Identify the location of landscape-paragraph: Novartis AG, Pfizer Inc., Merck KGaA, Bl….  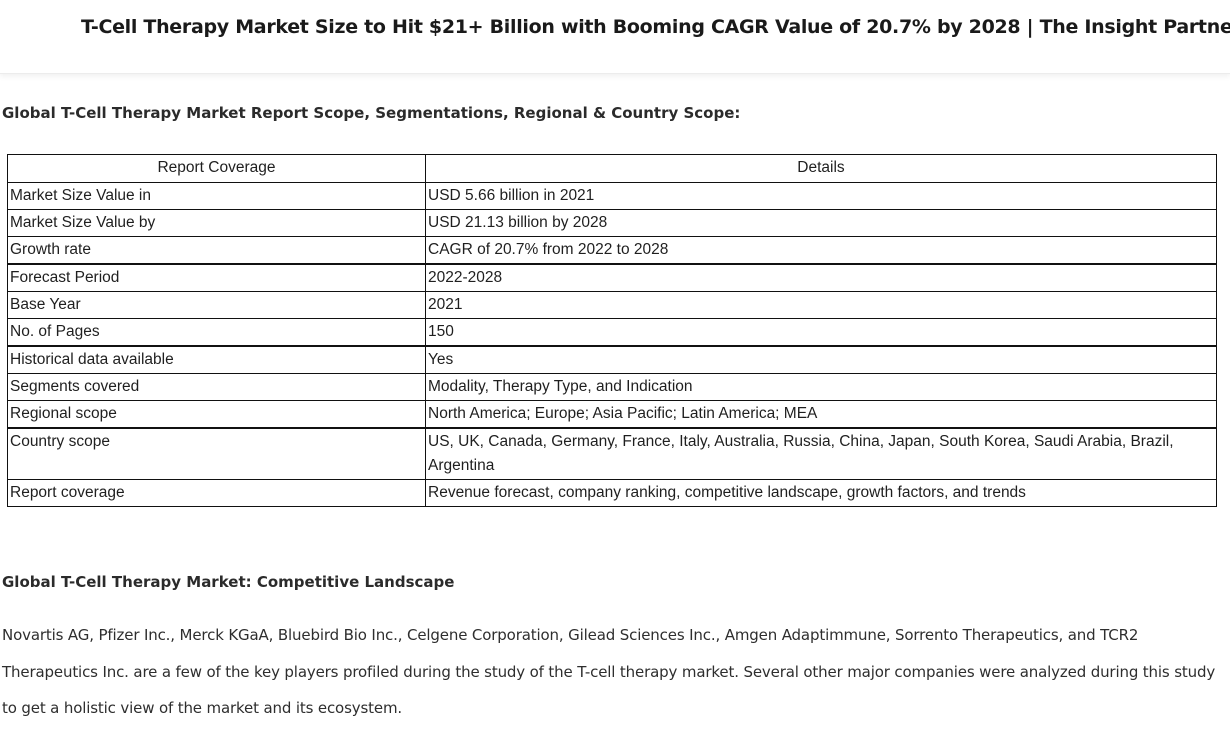
(609, 671).